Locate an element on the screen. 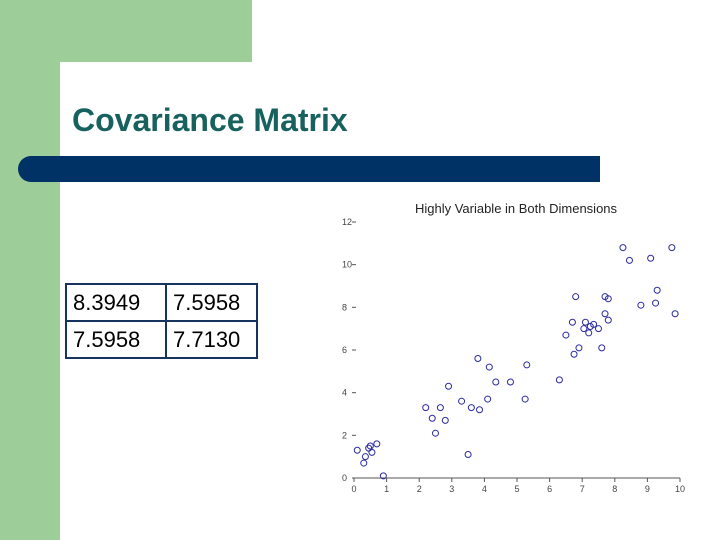 This screenshot has height=540, width=720. left-green-band is located at coordinates (30, 270).